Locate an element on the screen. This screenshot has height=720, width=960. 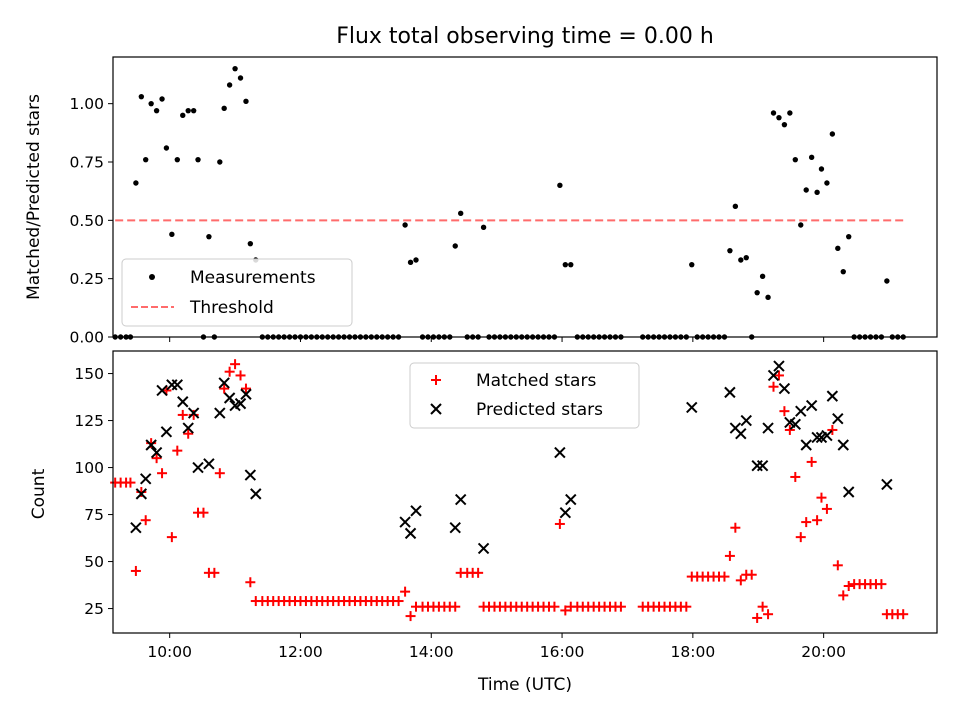
top-y-tick-label: 0.50 is located at coordinates (86, 221).